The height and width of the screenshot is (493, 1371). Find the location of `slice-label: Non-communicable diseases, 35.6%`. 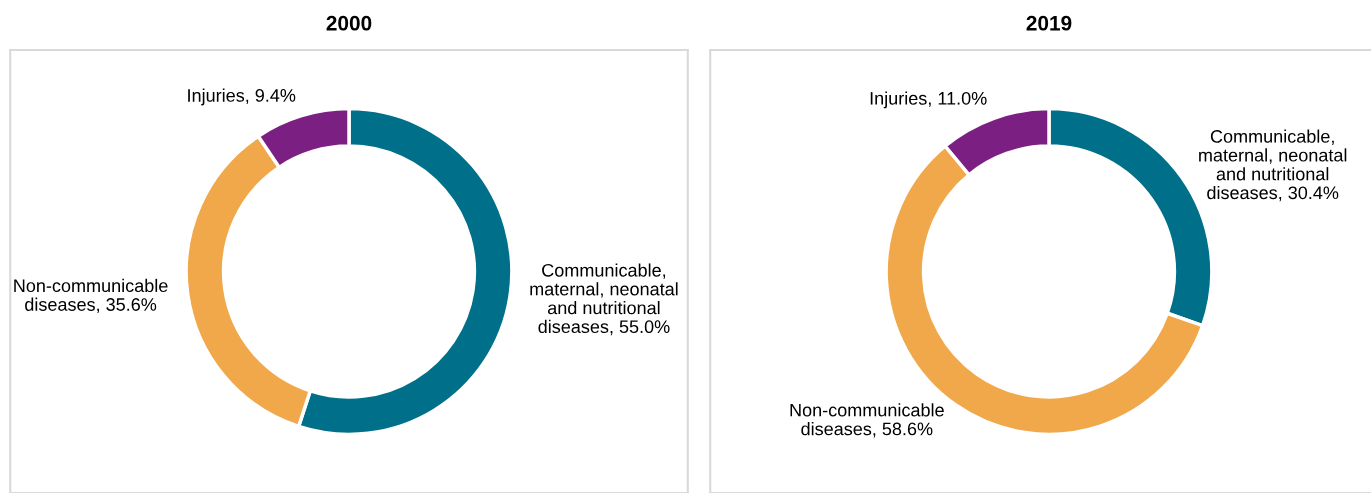

slice-label: Non-communicable diseases, 35.6% is located at coordinates (91, 296).